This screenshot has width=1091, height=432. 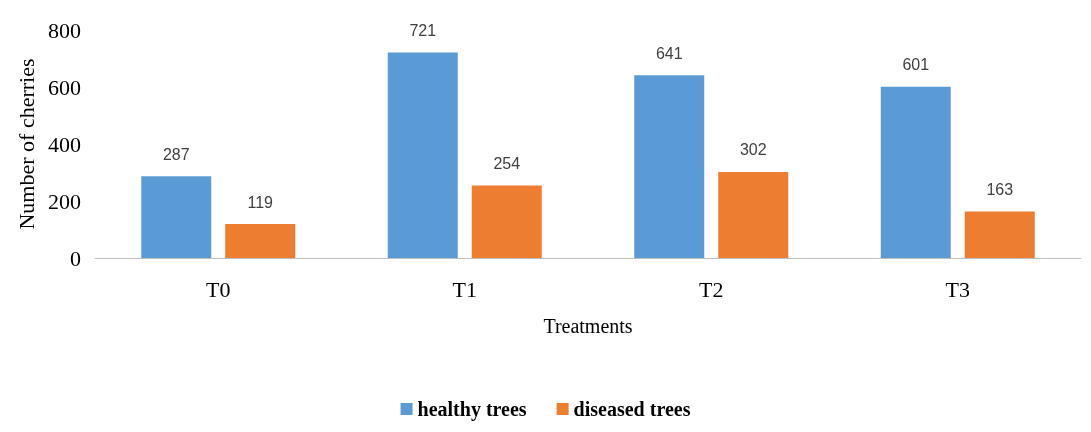 I want to click on y-tick-label: 600, so click(x=64, y=87).